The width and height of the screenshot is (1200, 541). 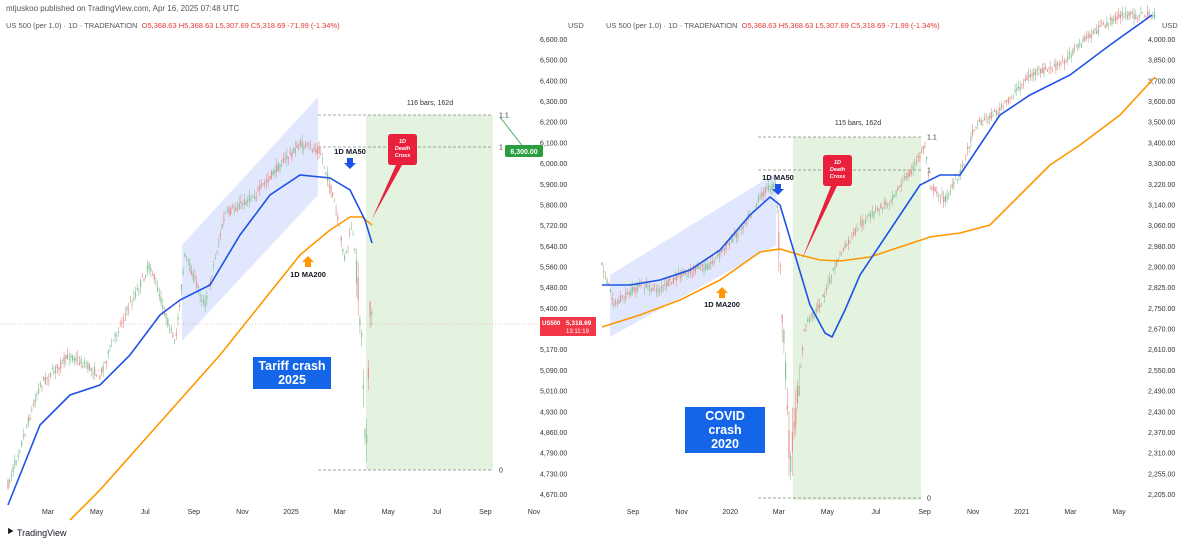 I want to click on y-tick-label: 3,850.00, so click(x=1161, y=61).